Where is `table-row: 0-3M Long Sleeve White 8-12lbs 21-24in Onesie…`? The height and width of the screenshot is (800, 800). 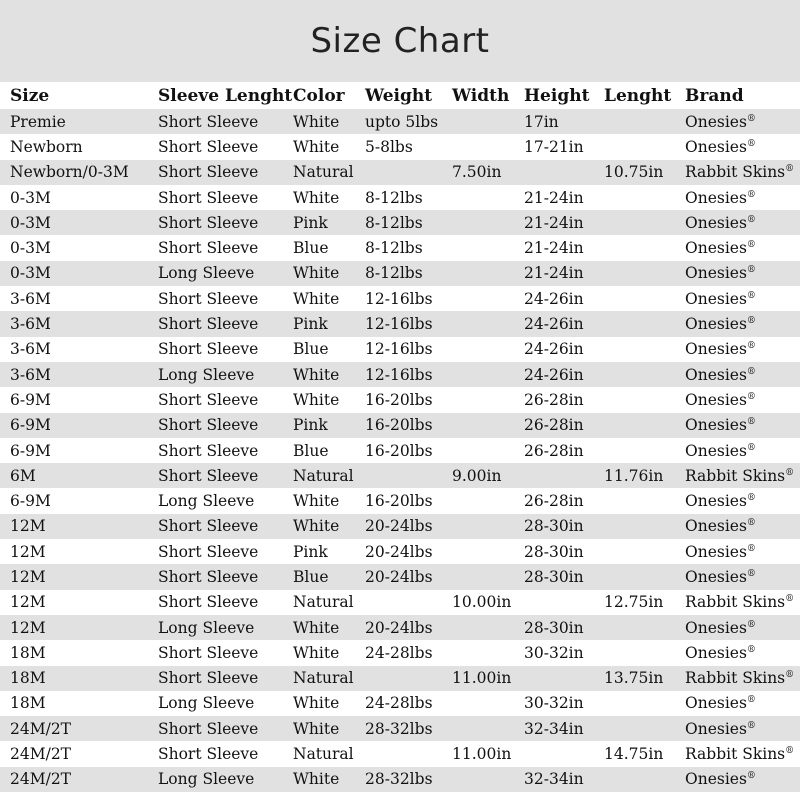
table-row: 0-3M Long Sleeve White 8-12lbs 21-24in Onesie… is located at coordinates (400, 273).